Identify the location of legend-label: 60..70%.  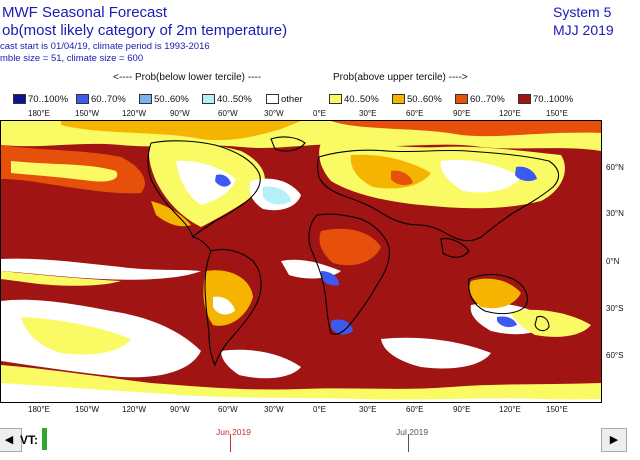
(108, 99).